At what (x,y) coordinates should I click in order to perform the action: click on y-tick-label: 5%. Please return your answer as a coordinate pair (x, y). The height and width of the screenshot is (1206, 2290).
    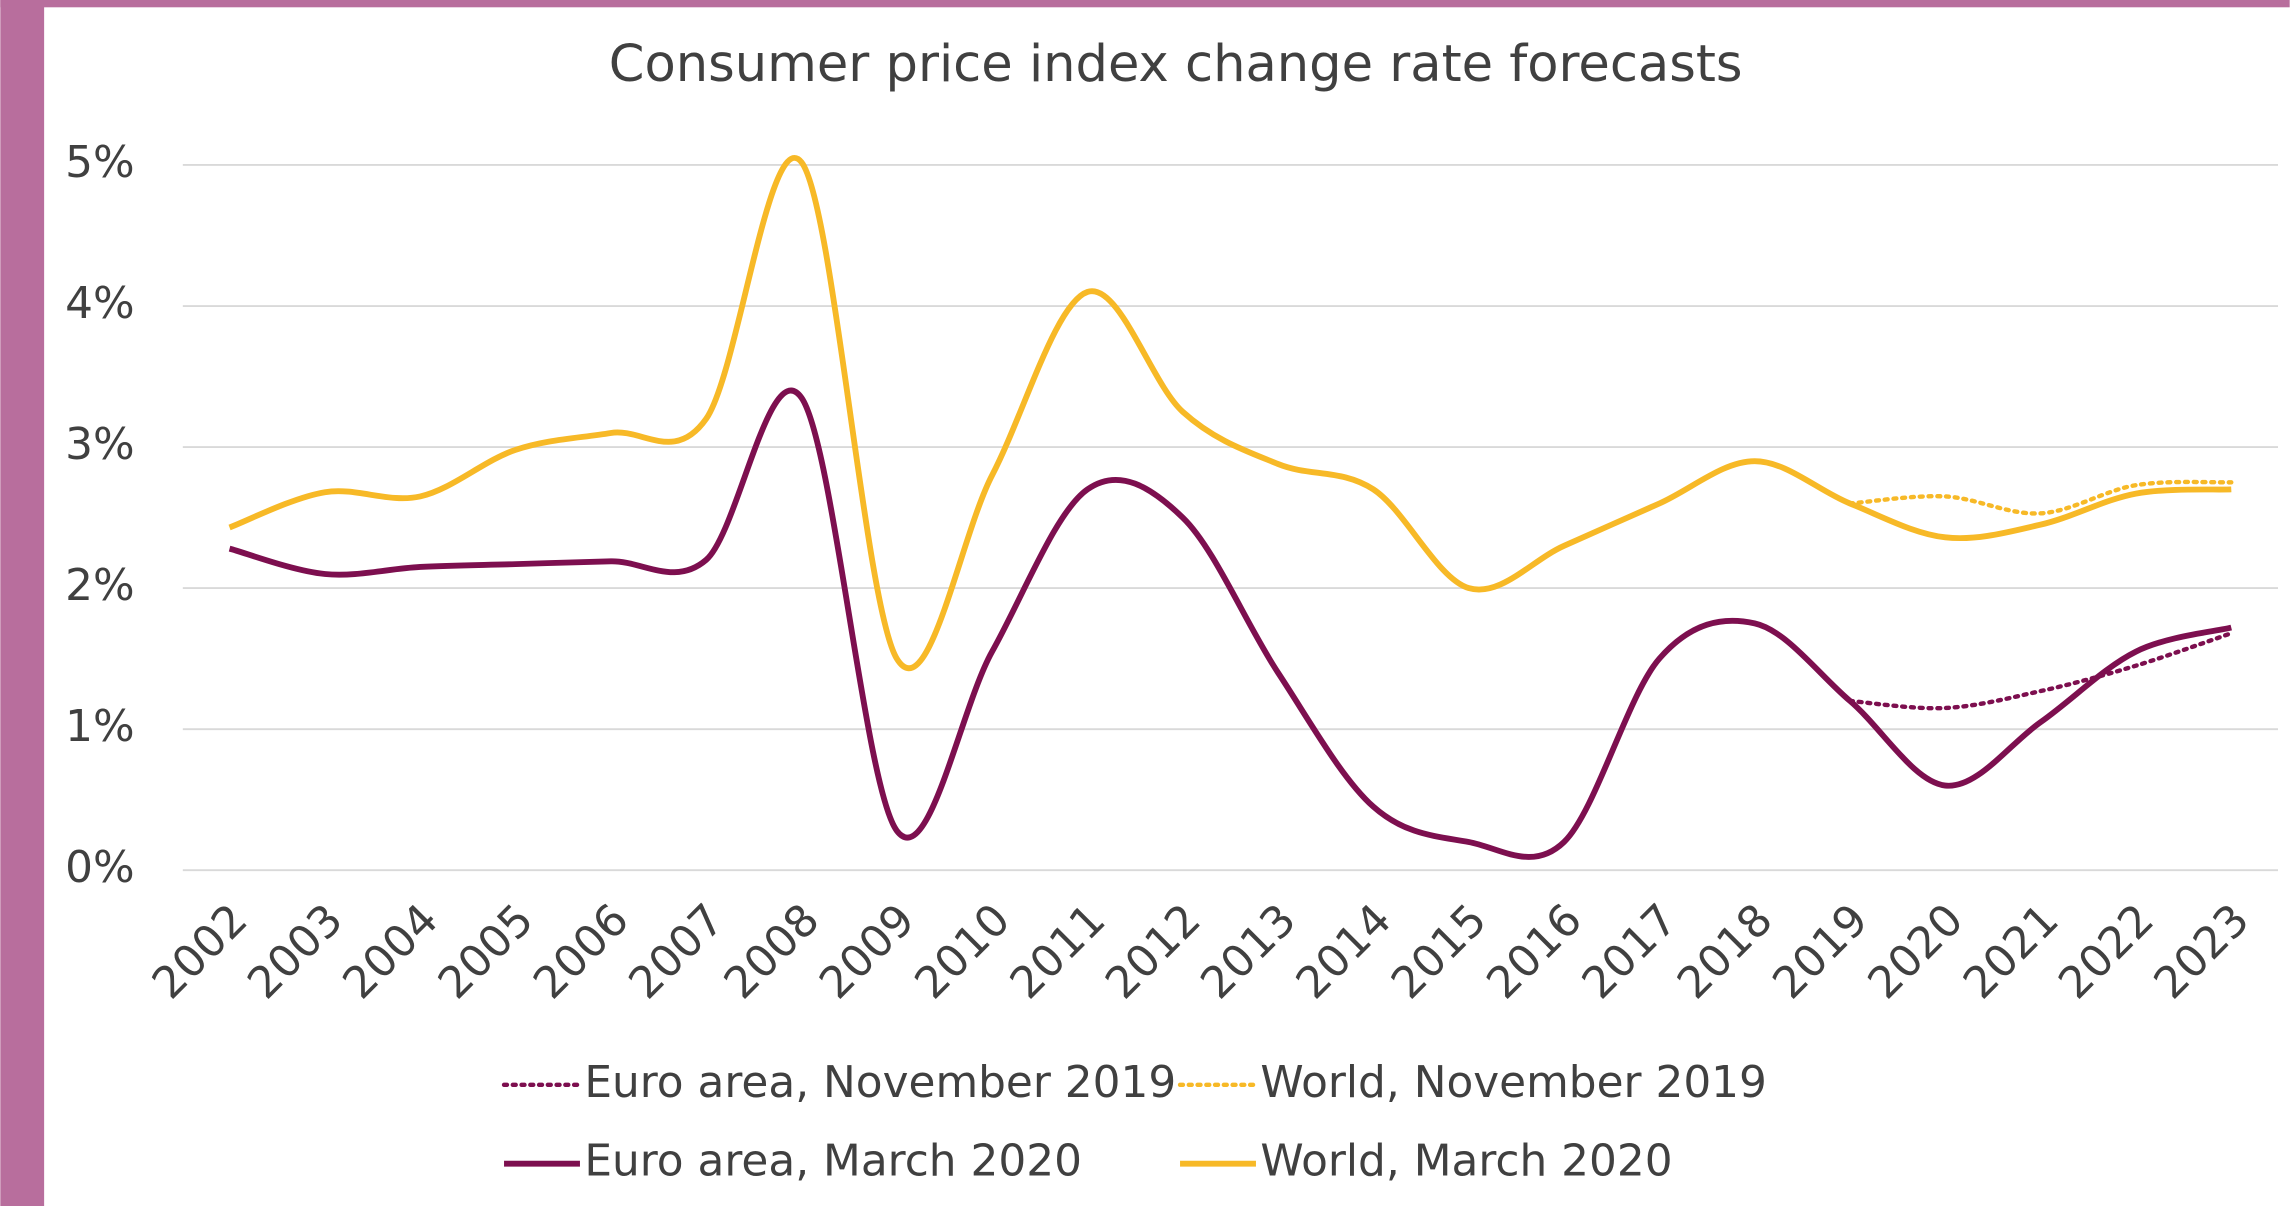
    Looking at the image, I should click on (99, 162).